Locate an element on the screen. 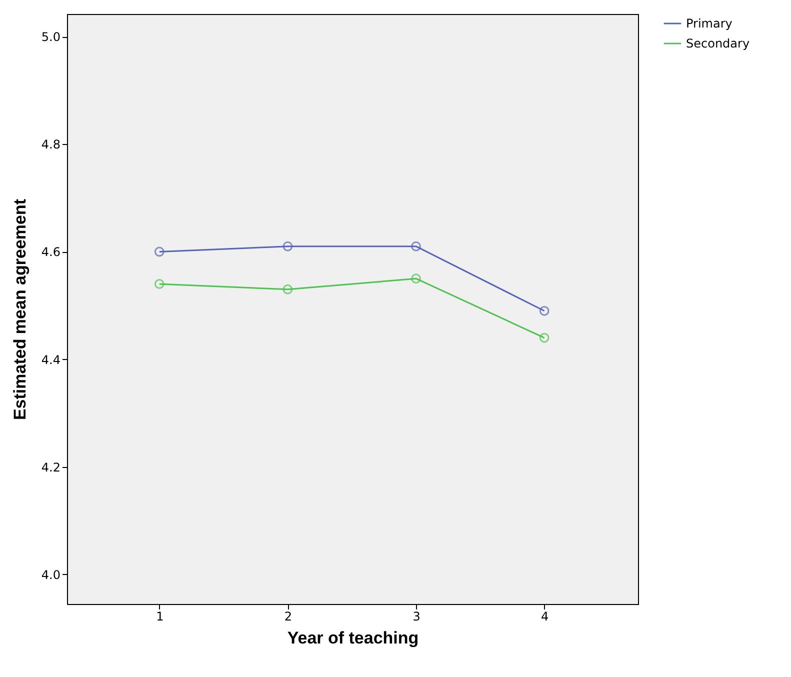 Image resolution: width=791 pixels, height=677 pixels. y-tick-label: 4.2 is located at coordinates (50, 467).